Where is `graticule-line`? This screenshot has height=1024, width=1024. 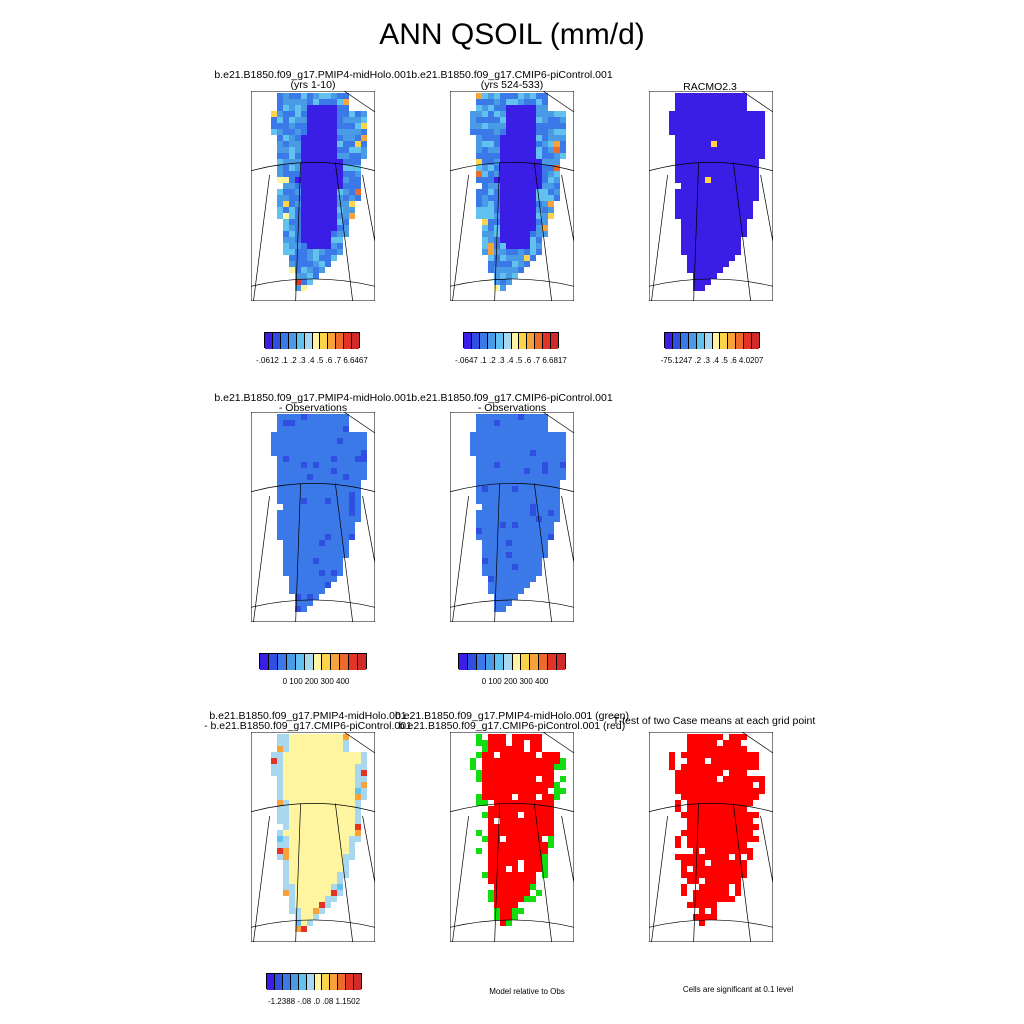
graticule-line is located at coordinates (359, 423).